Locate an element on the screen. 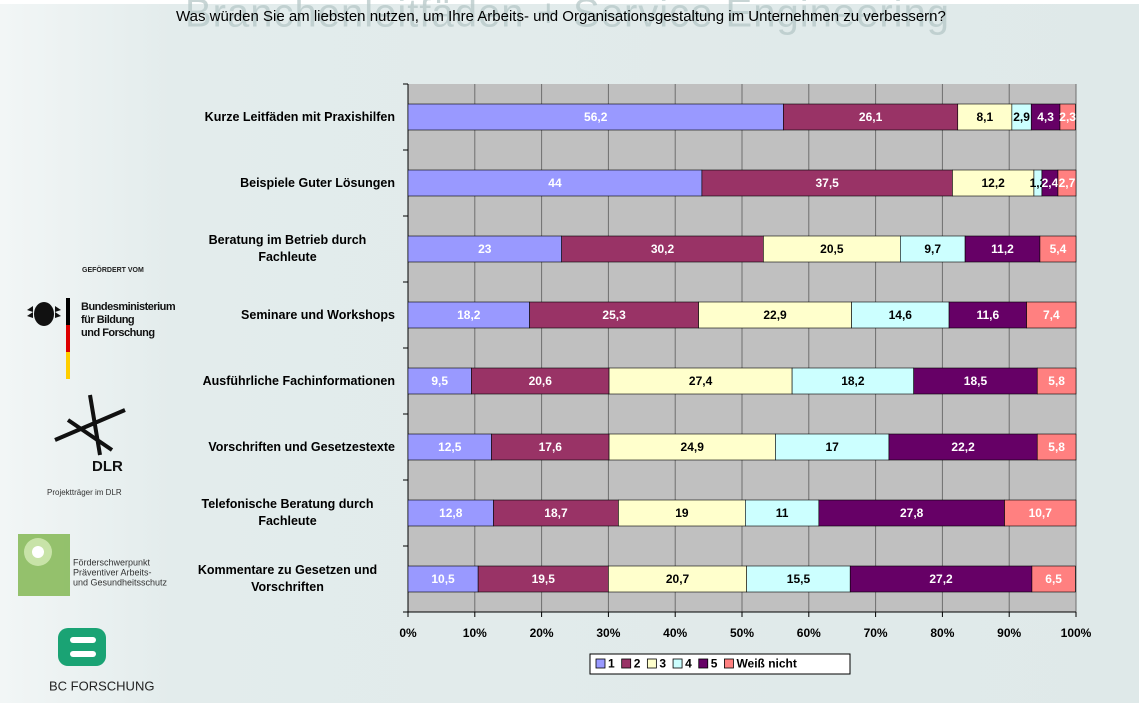 The height and width of the screenshot is (703, 1139). legend-label: 5 is located at coordinates (714, 664).